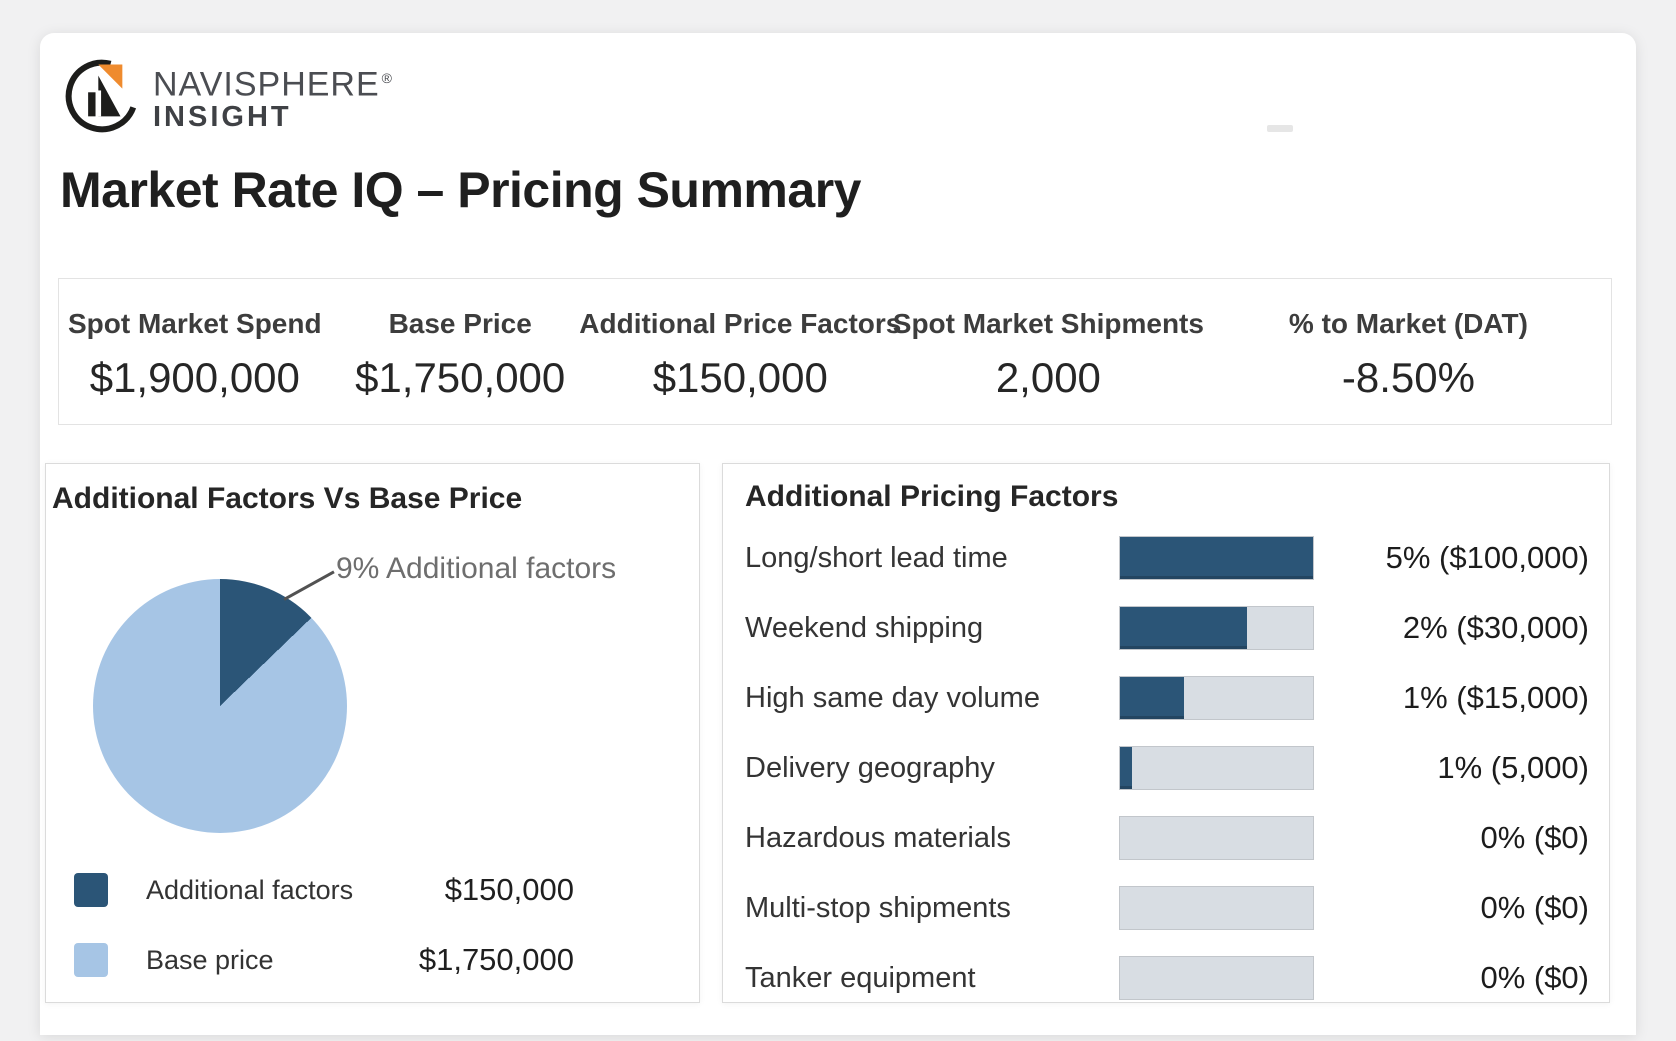 This screenshot has height=1041, width=1676. I want to click on navisphere-logo: NAVISPHERE ® INSIGHT, so click(229, 96).